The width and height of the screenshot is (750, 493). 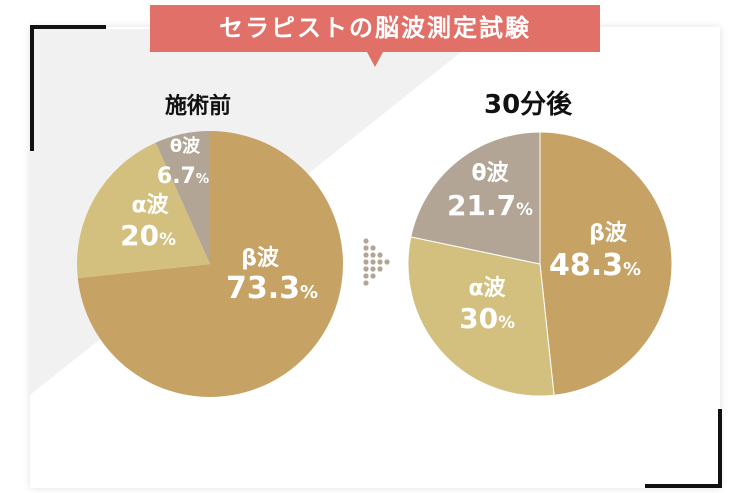 I want to click on banner-pointer, so click(x=375, y=59).